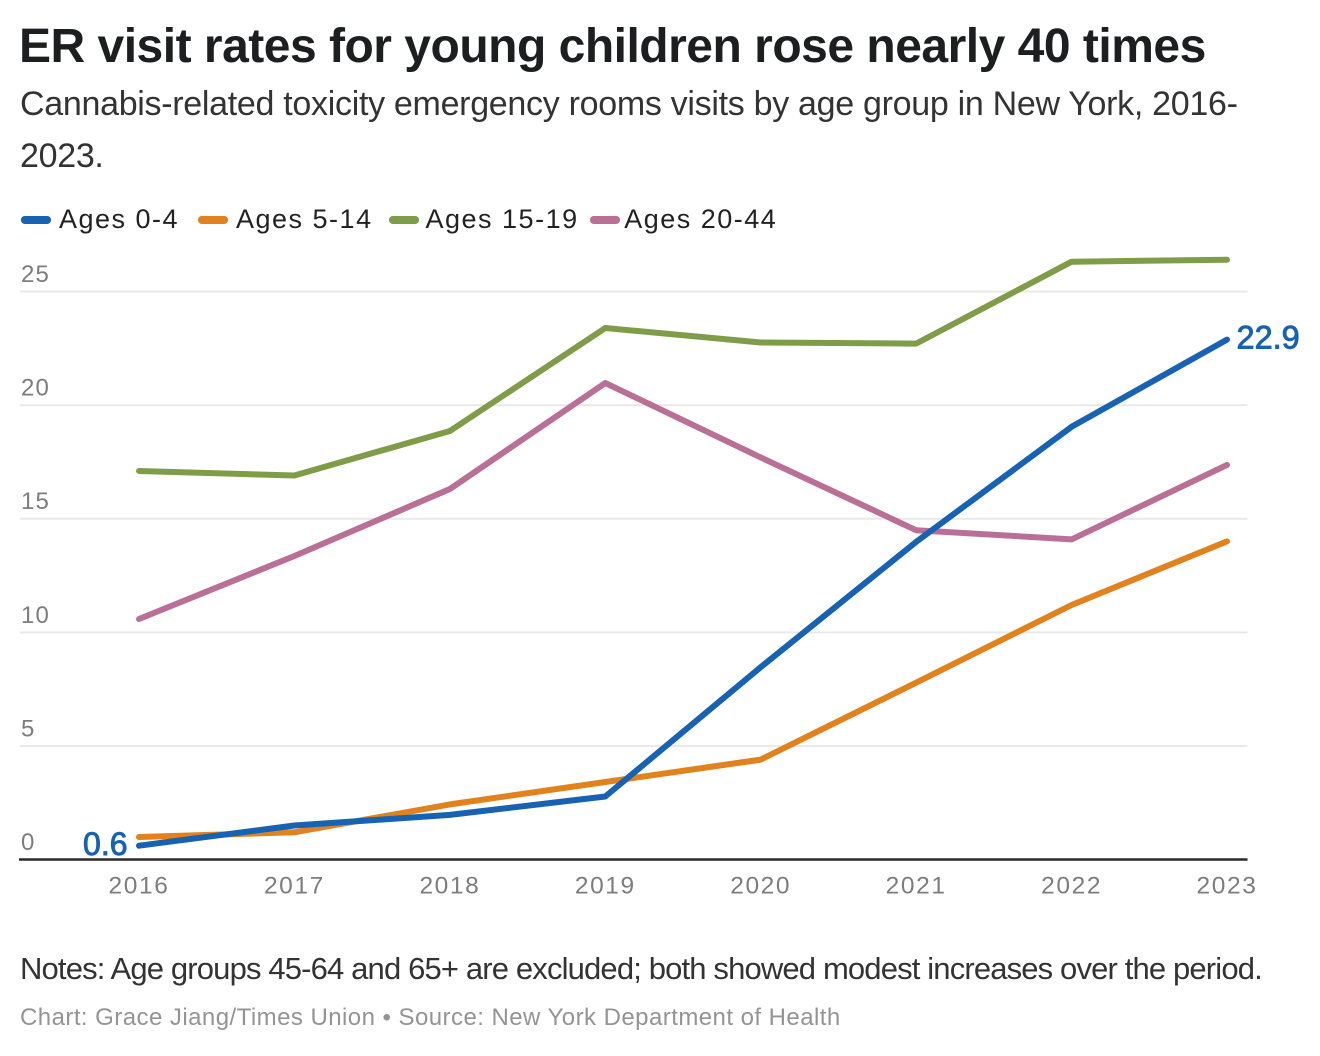  I want to click on svg-text: 0, so click(28, 842).